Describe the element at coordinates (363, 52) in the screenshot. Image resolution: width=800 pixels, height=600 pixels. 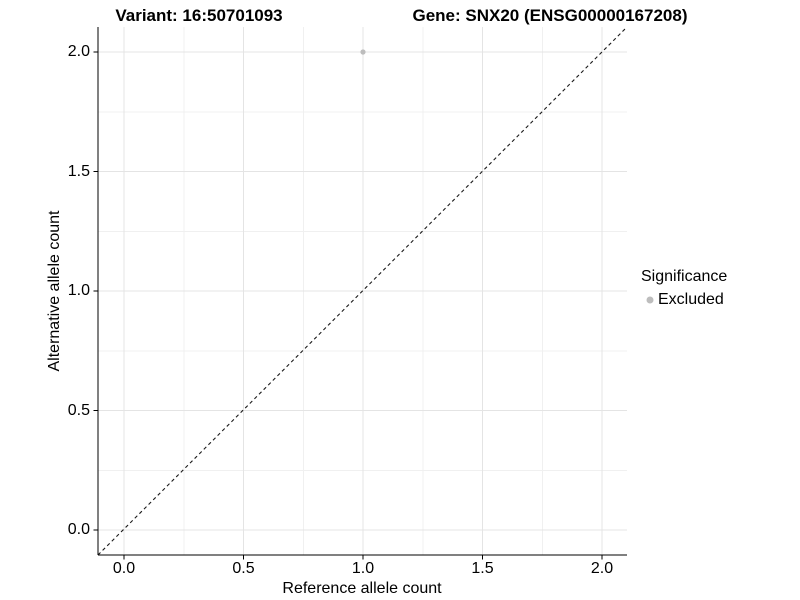
I see `data-point` at that location.